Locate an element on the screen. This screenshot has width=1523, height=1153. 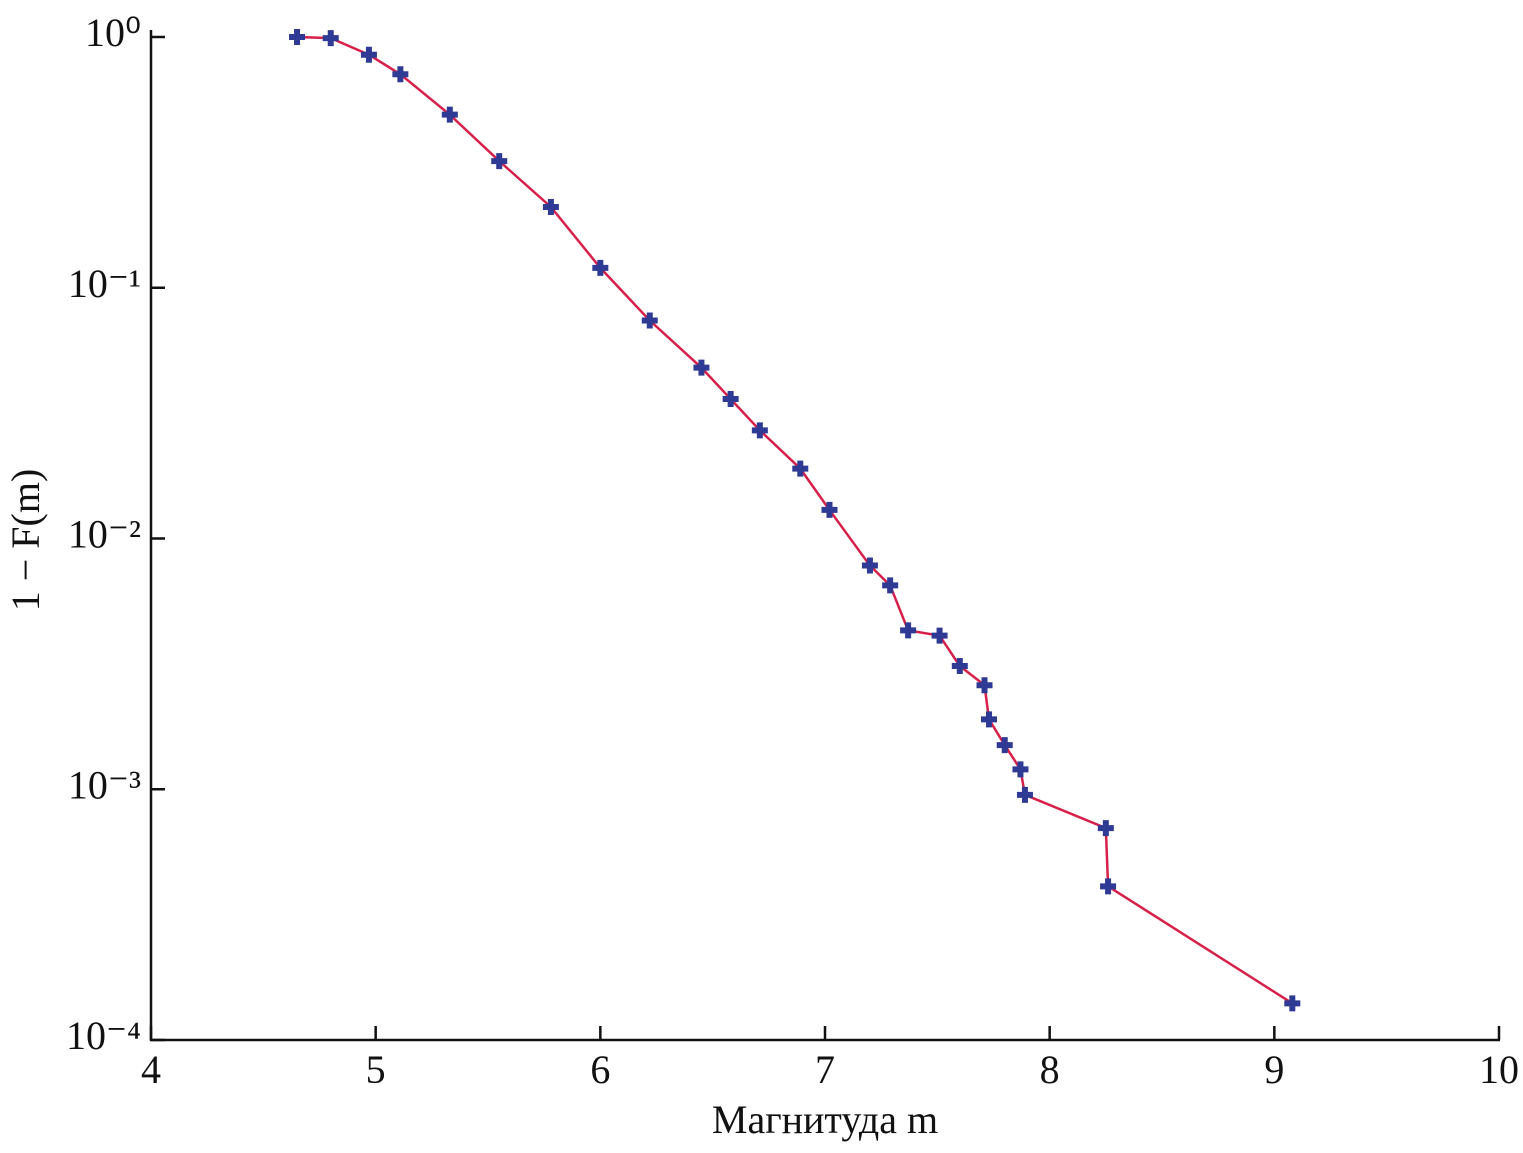
y-tick-label: 10⁰ is located at coordinates (113, 32).